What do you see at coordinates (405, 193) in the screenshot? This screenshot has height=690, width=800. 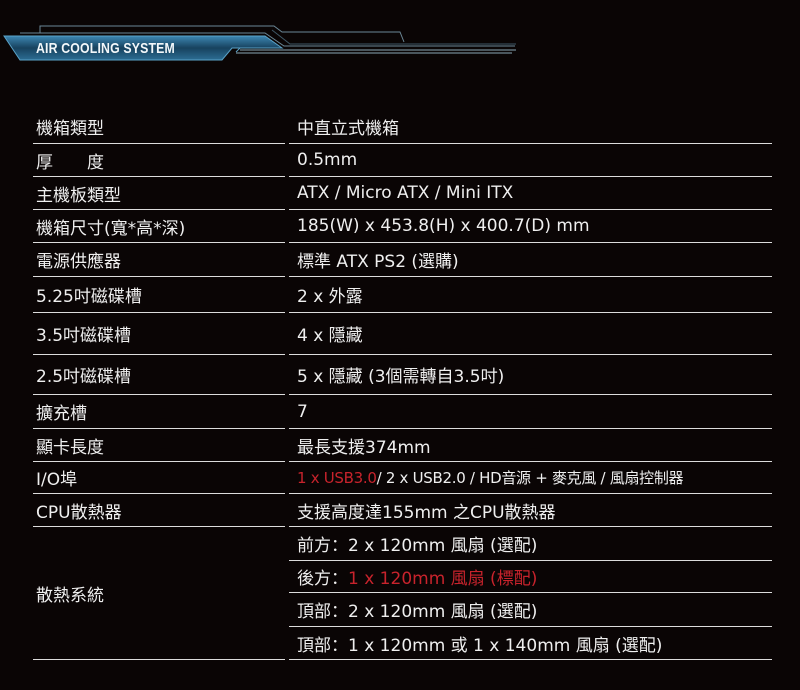 I see `spec-value: ATX / Micro ATX / Mini ITX` at bounding box center [405, 193].